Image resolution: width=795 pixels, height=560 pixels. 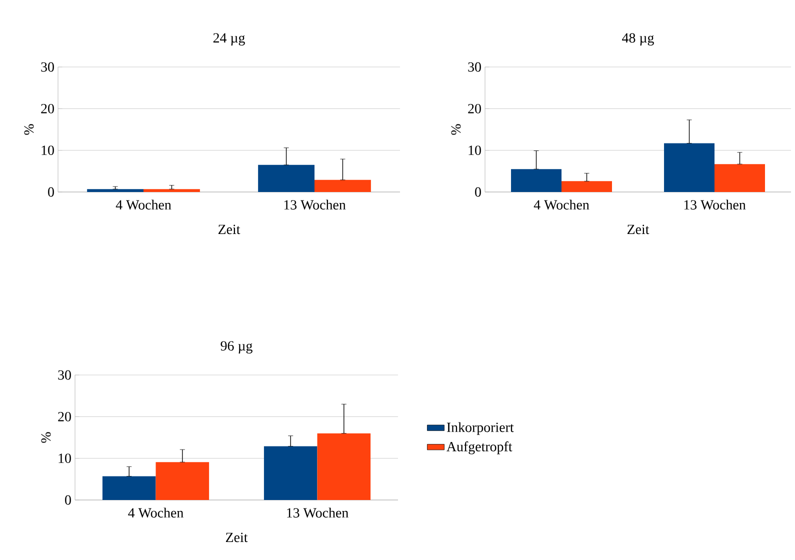 I want to click on legend-label: Aufgetropft, so click(x=479, y=447).